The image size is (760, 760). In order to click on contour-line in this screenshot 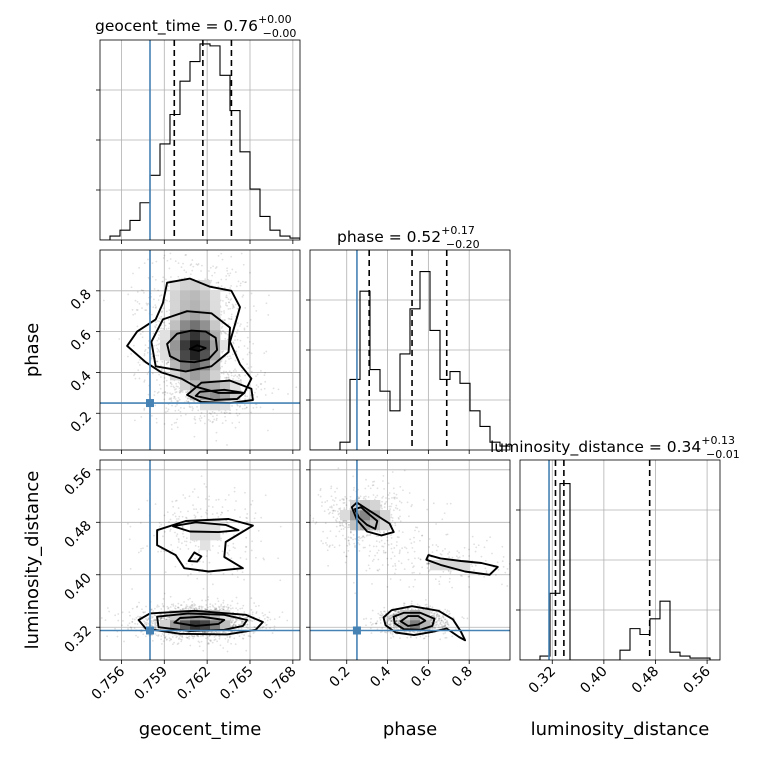, I will do `click(199, 621)`.